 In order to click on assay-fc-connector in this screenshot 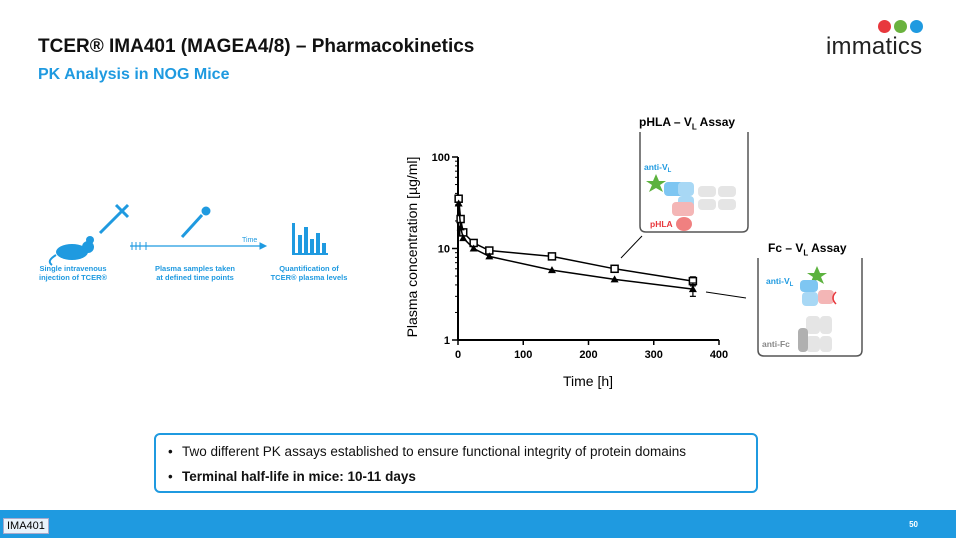, I will do `click(726, 295)`.